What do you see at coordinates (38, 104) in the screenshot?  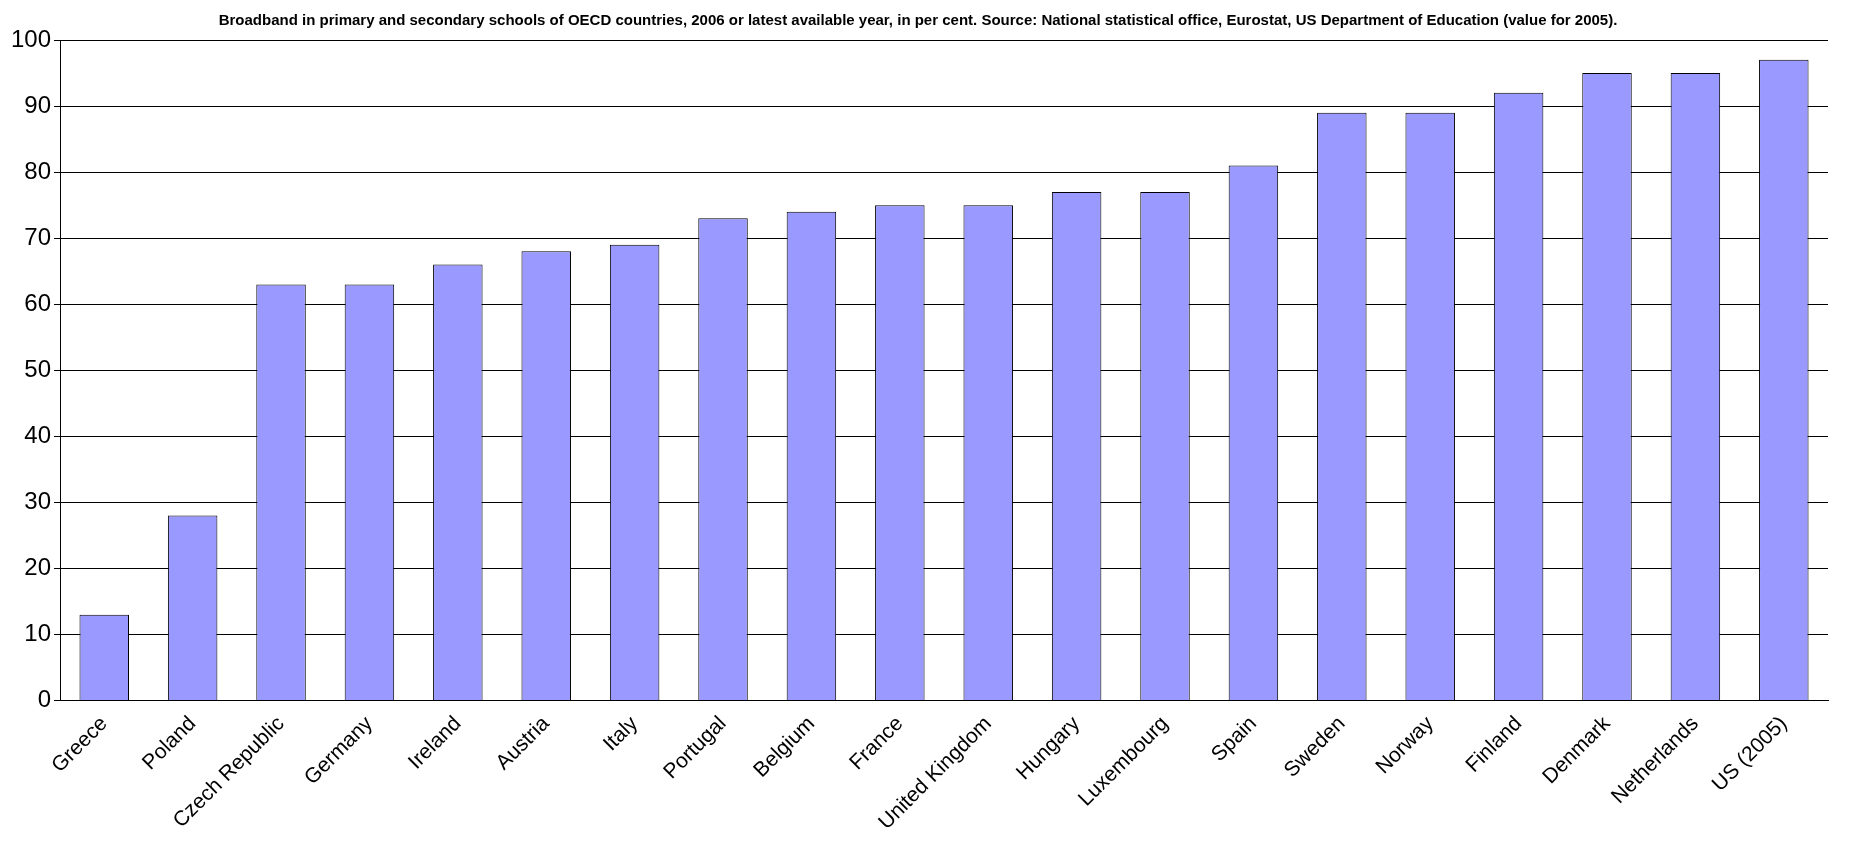 I see `y-tick-label: 90` at bounding box center [38, 104].